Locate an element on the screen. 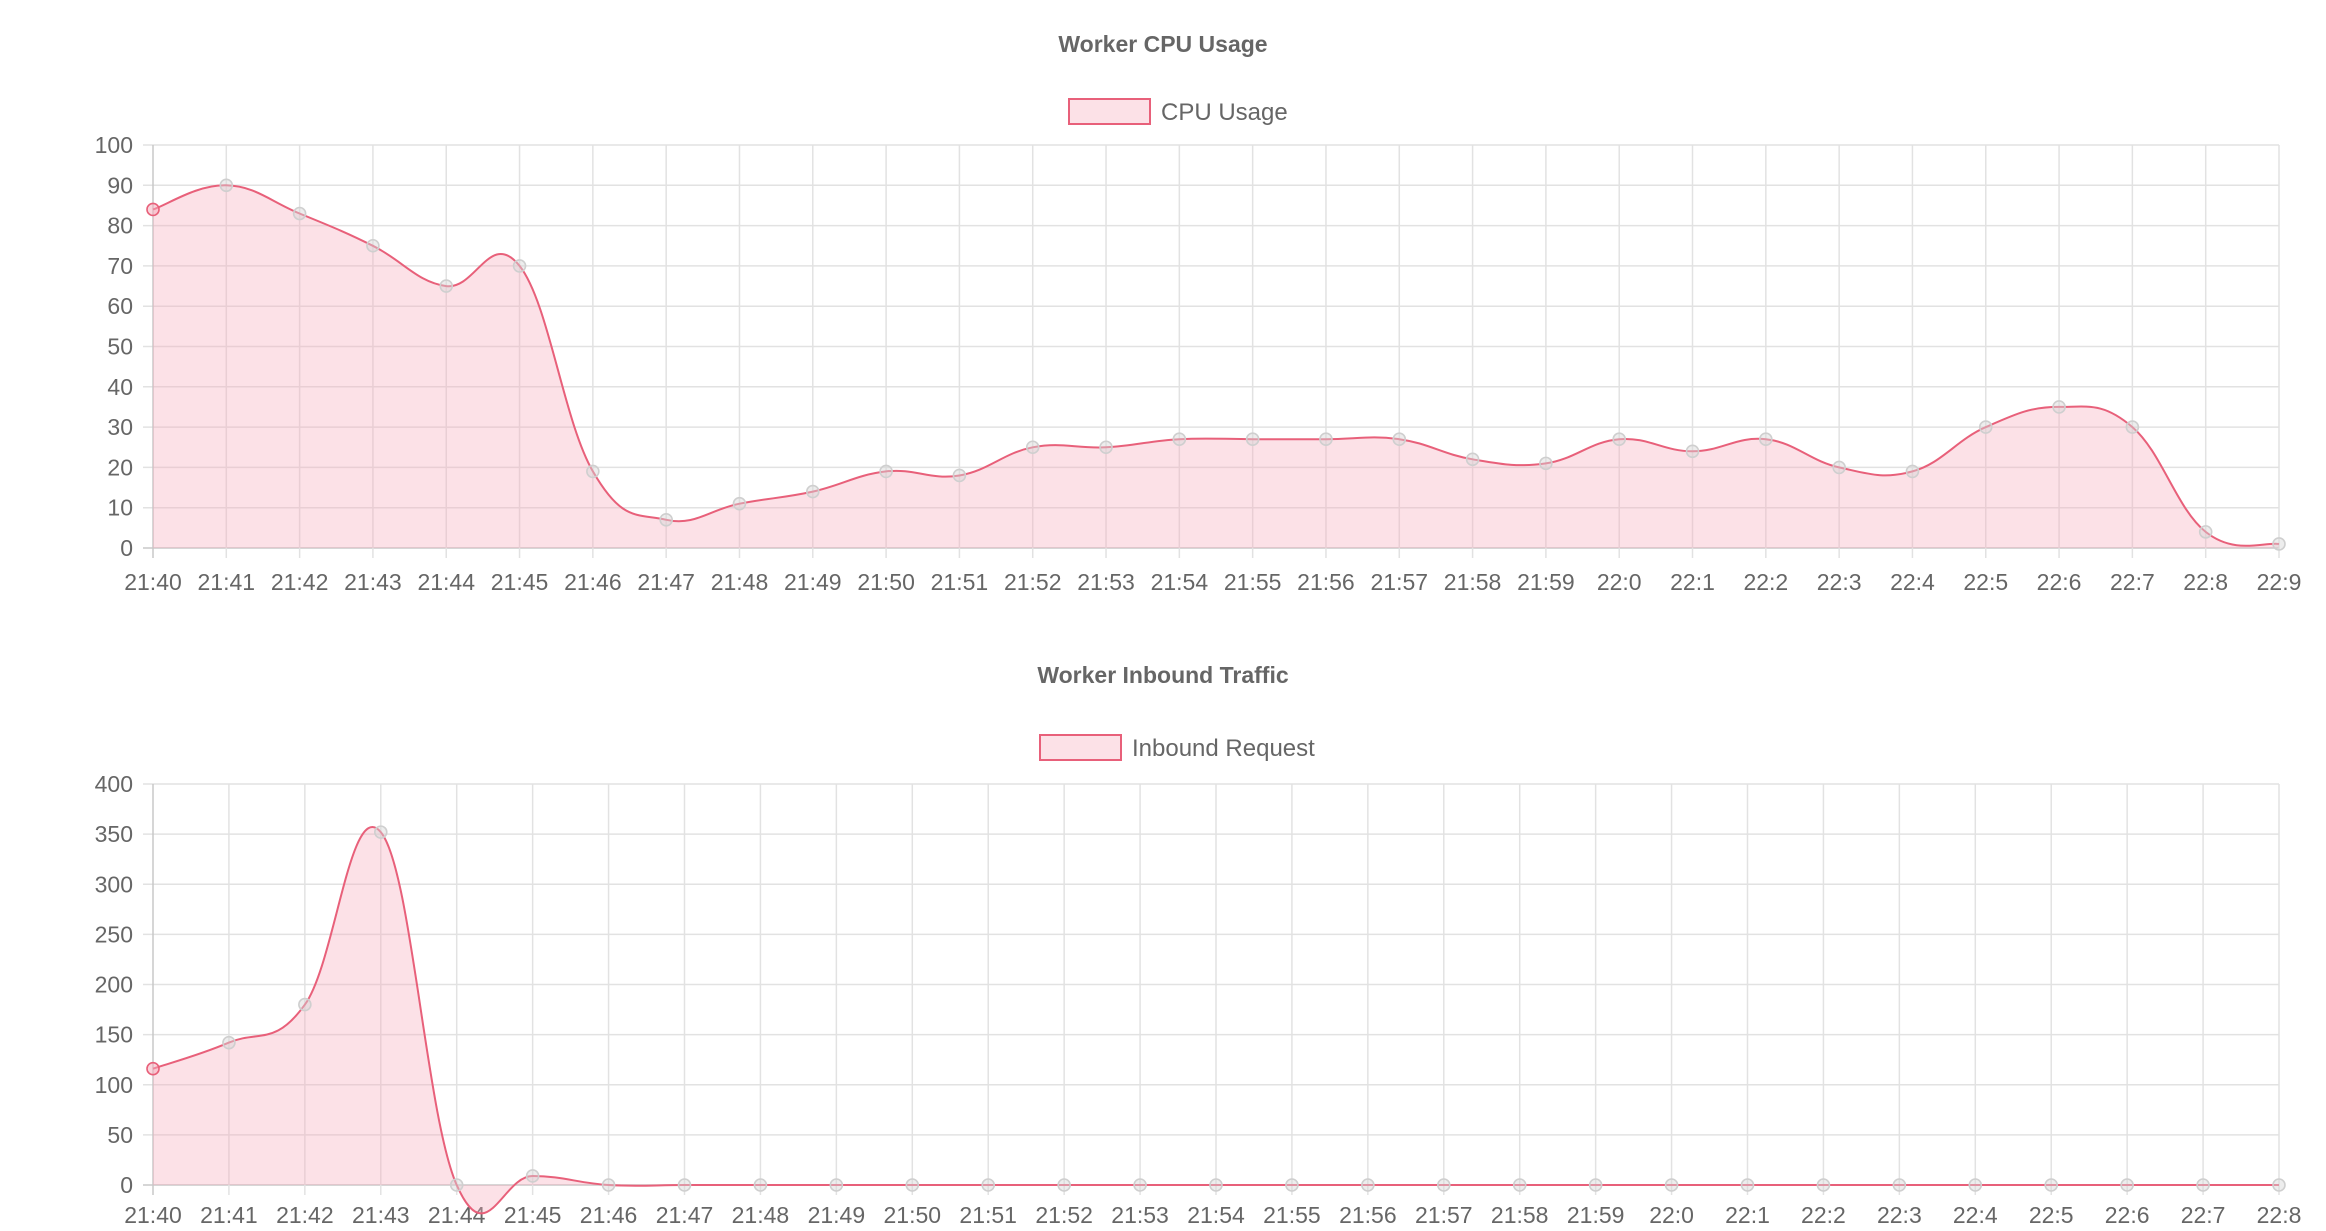 This screenshot has height=1231, width=2326. x-tick-label: 21:51 is located at coordinates (960, 582).